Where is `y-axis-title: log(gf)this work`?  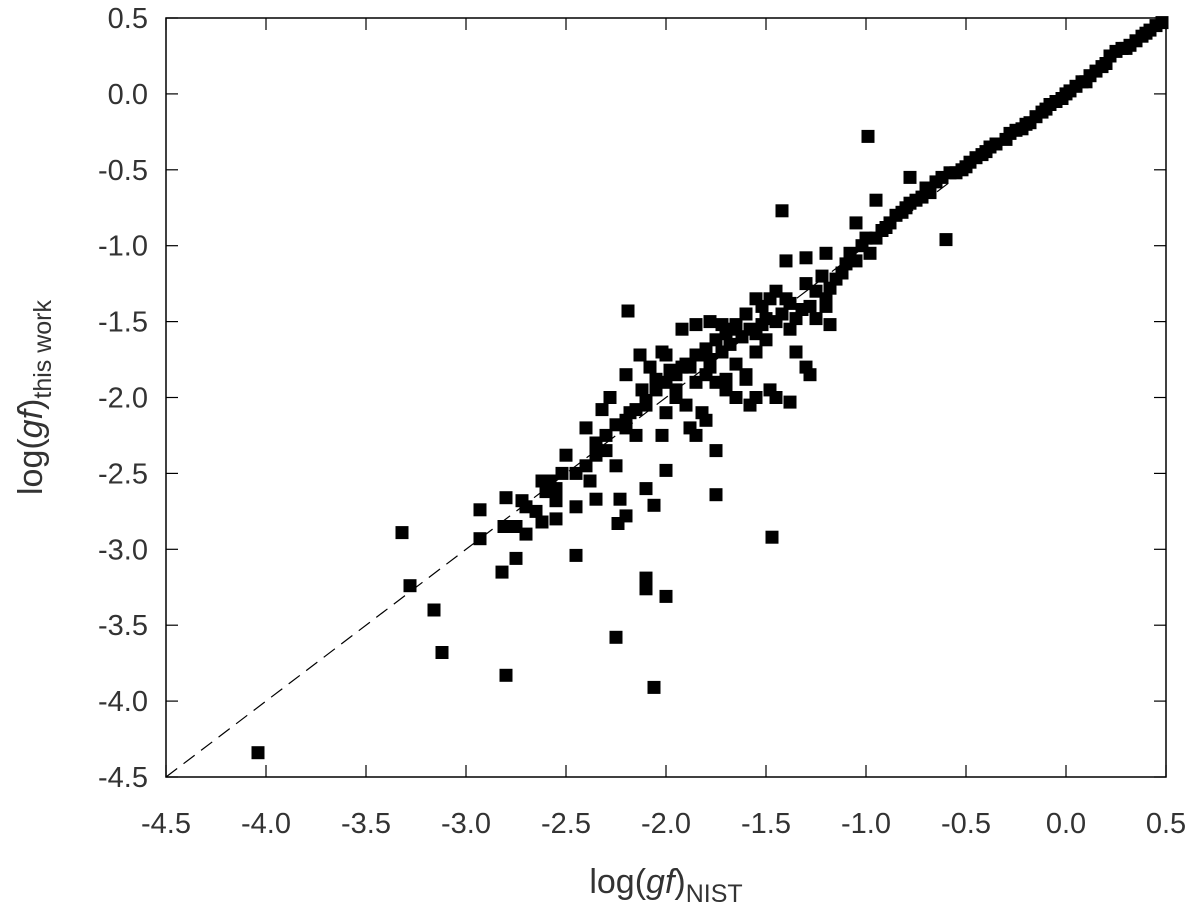 y-axis-title: log(gf)this work is located at coordinates (34, 397).